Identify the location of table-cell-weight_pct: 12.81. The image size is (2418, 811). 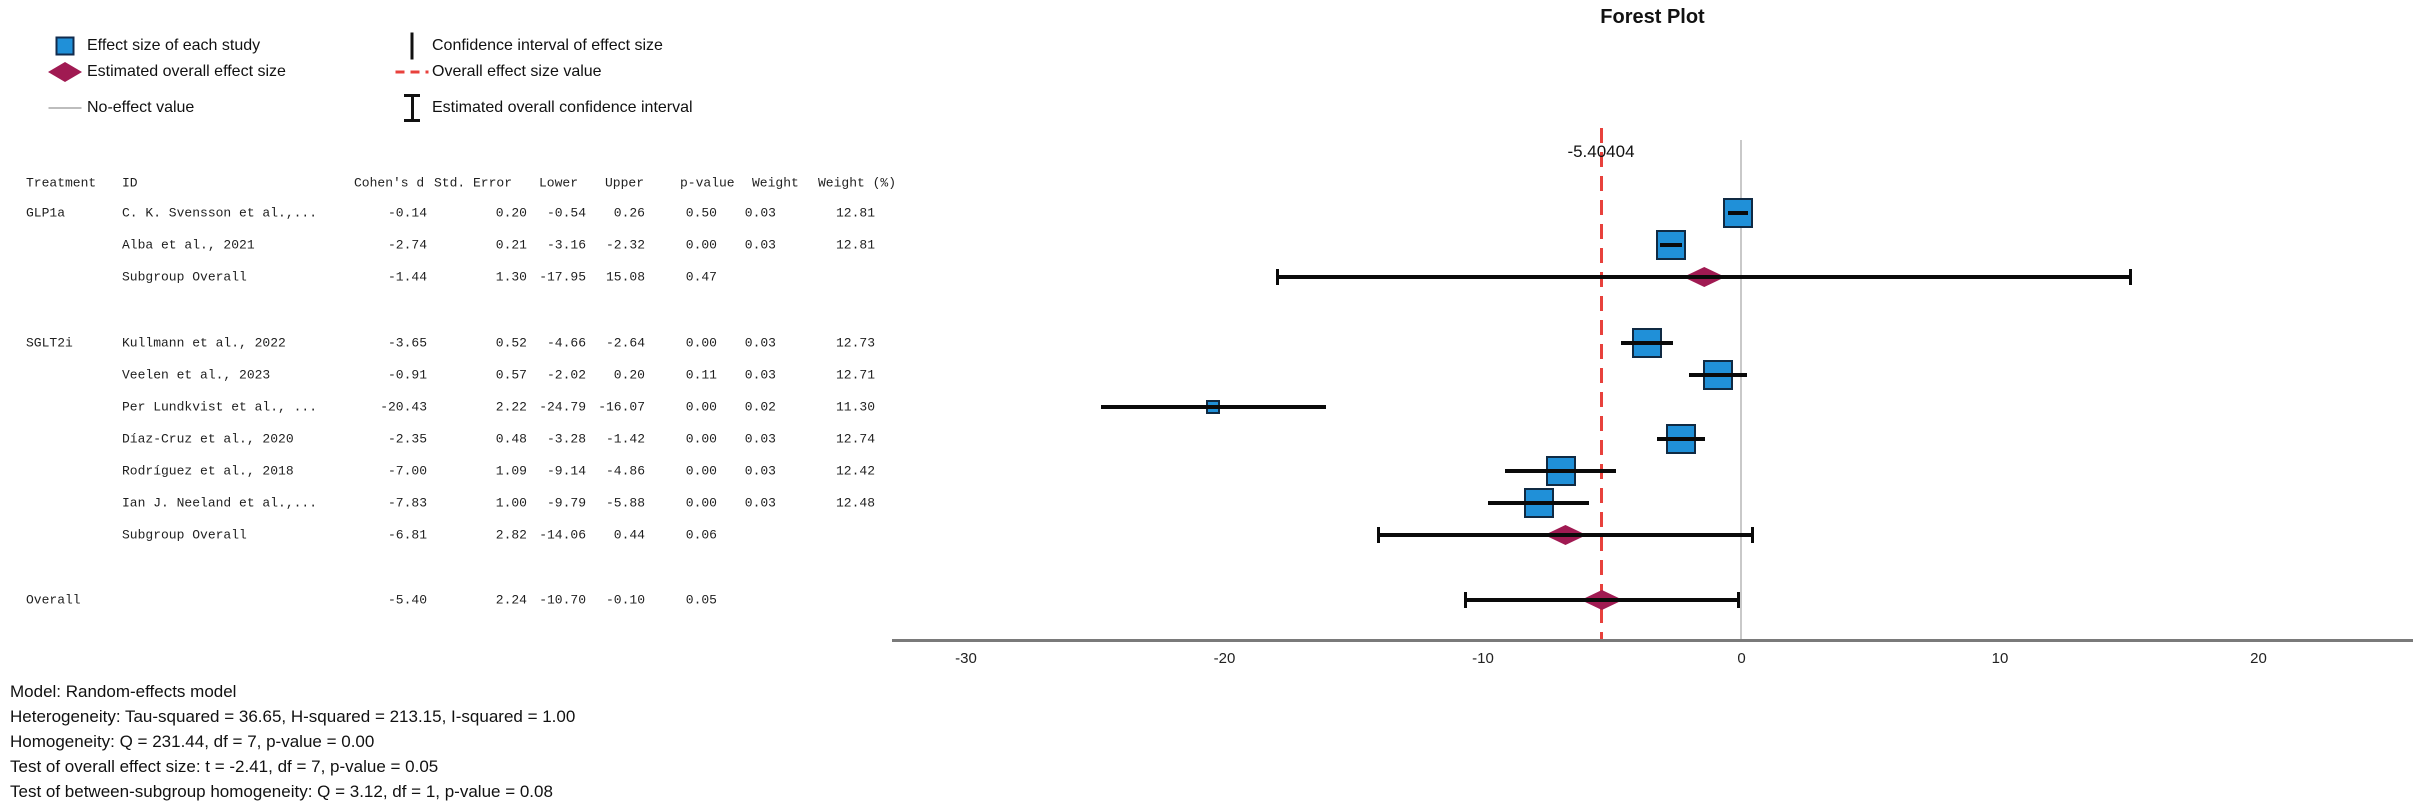
(855, 213).